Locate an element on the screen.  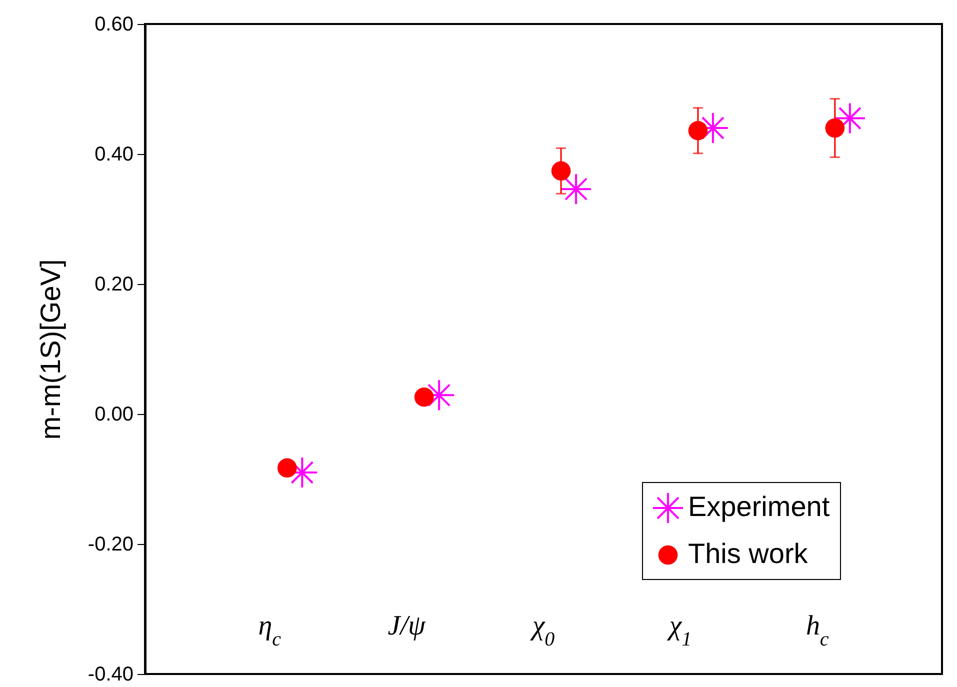
legend-label: This work is located at coordinates (748, 553).